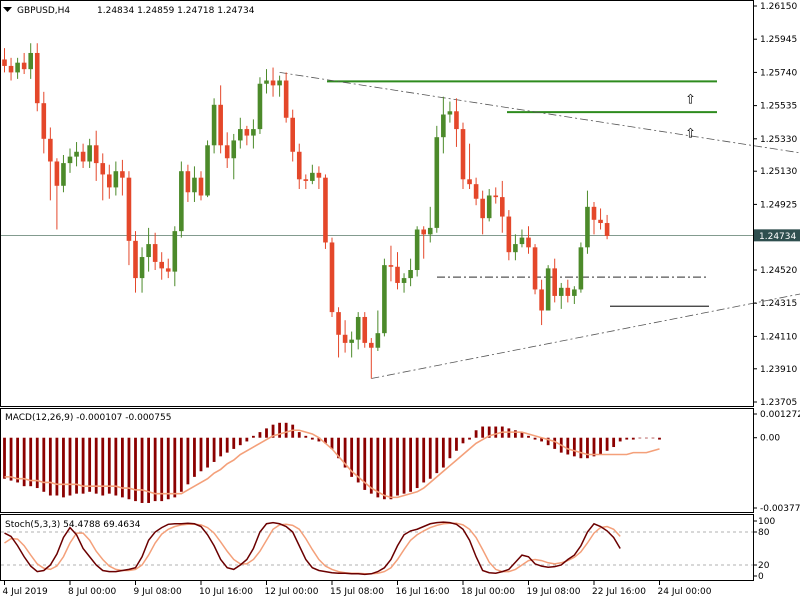 The height and width of the screenshot is (600, 800). What do you see at coordinates (357, 592) in the screenshot?
I see `time-tick-label: 15 Jul 08:00` at bounding box center [357, 592].